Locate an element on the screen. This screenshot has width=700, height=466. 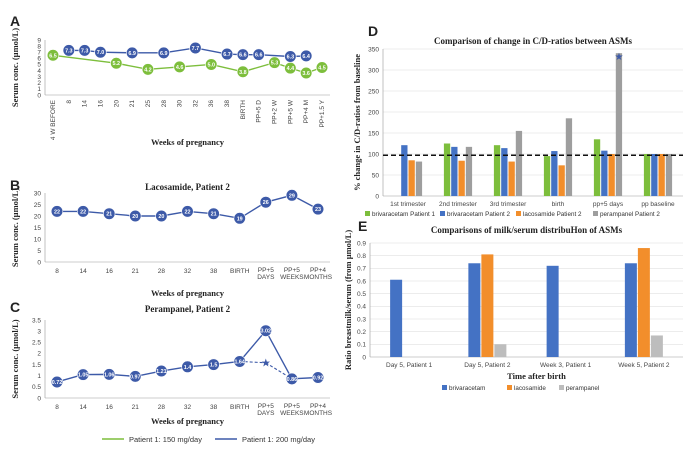
y-tick-label: 50 is located at coordinates (376, 175).